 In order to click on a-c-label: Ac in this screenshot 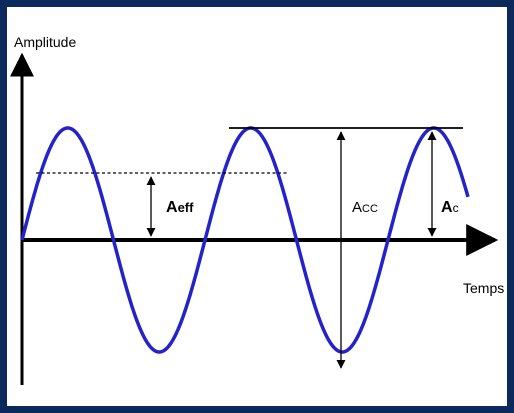, I will do `click(450, 207)`.